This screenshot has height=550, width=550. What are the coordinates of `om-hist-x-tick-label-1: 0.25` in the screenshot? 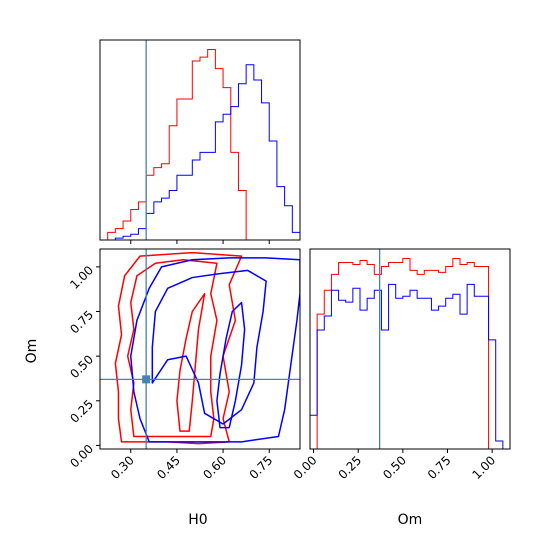 It's located at (350, 467).